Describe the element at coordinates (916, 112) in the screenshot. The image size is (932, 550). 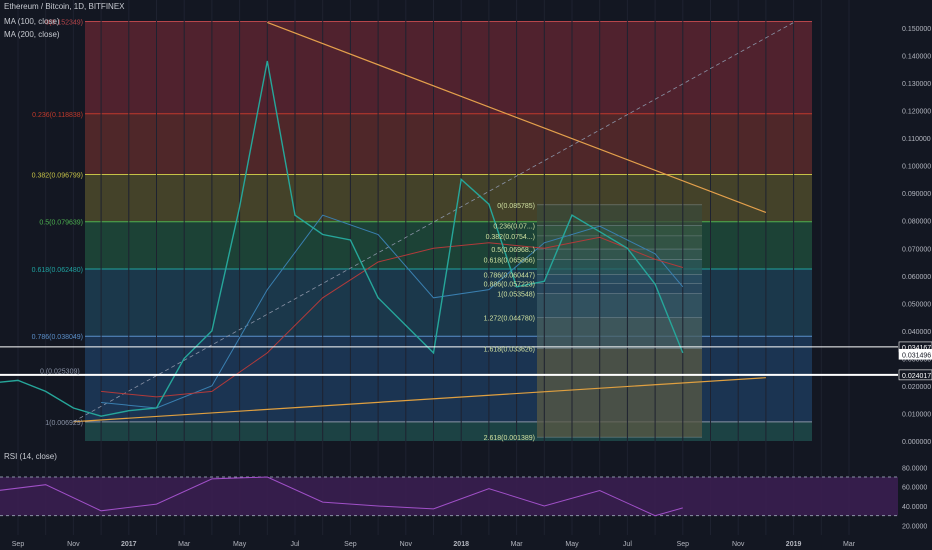
I see `y-tick-label: 0.120000` at that location.